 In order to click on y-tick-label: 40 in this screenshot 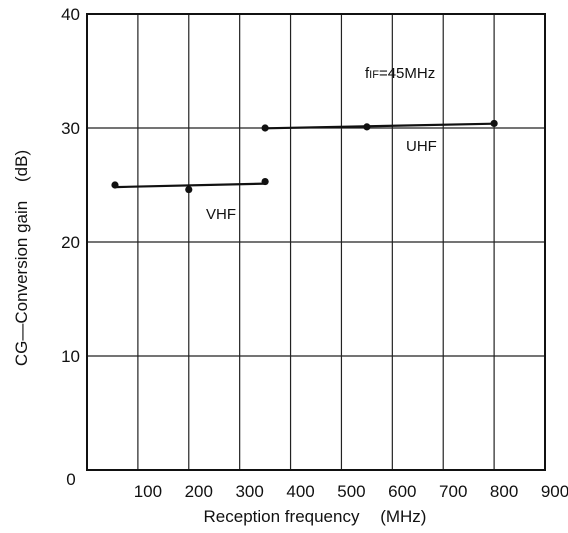, I will do `click(70, 14)`.